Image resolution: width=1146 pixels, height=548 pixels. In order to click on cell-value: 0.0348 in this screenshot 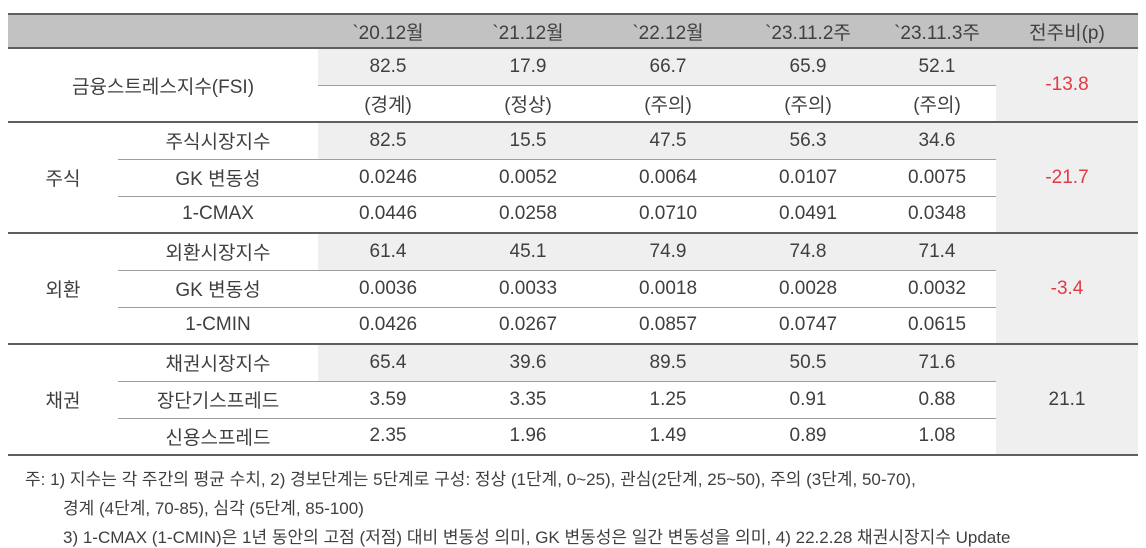, I will do `click(937, 214)`.